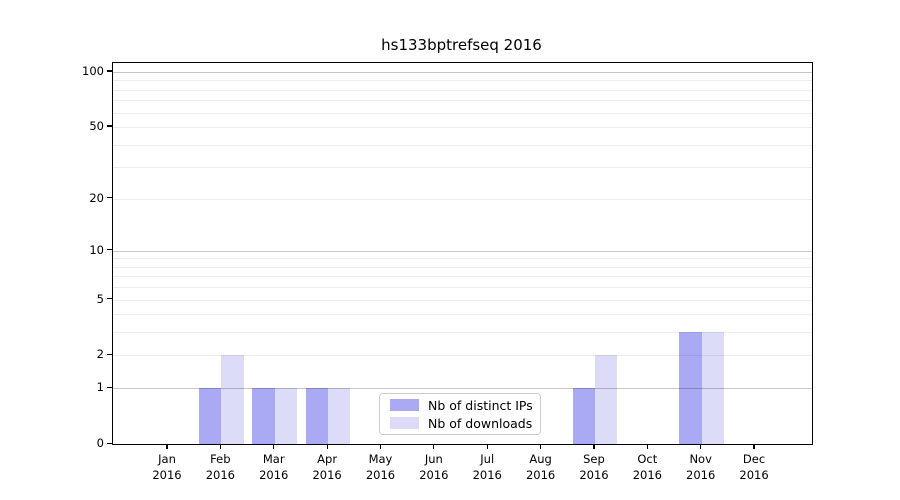 The width and height of the screenshot is (900, 500). Describe the element at coordinates (96, 249) in the screenshot. I see `y-tick-label: 10` at that location.